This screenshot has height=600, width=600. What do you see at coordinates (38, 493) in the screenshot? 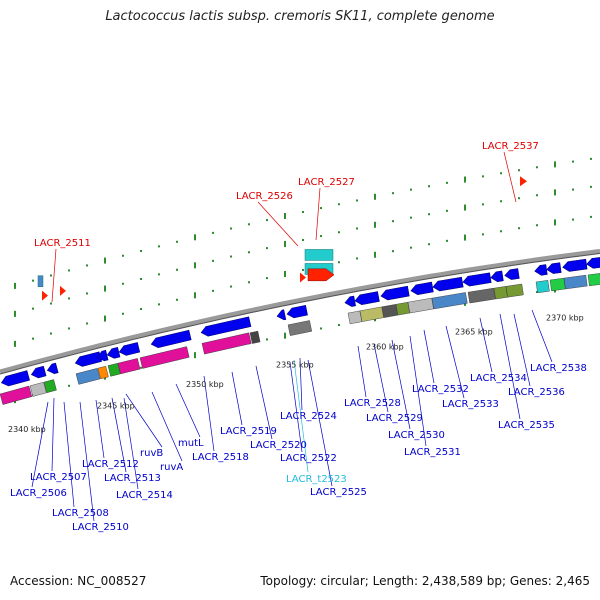
I see `gene-label: LACR_2506` at bounding box center [38, 493].